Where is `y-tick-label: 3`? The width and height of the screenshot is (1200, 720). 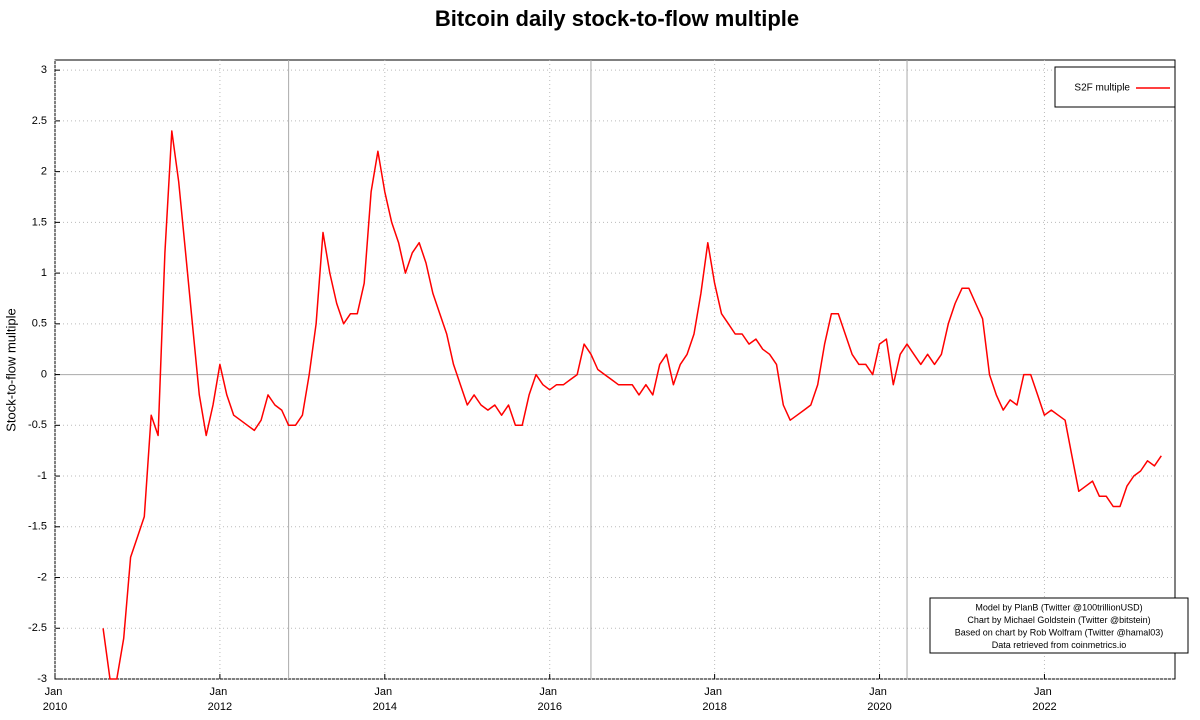 y-tick-label: 3 is located at coordinates (44, 70).